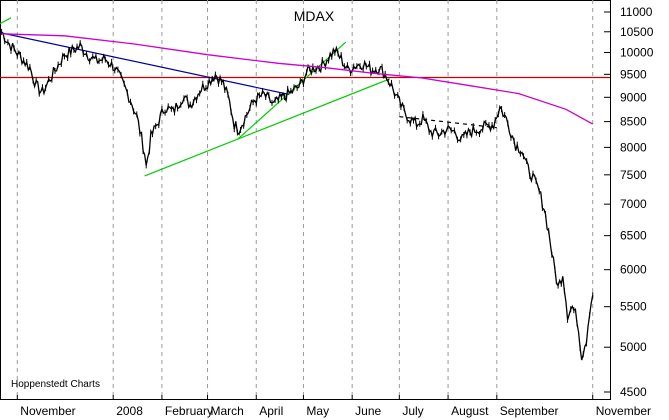 This screenshot has height=420, width=669. I want to click on x-tick-label: September, so click(529, 411).